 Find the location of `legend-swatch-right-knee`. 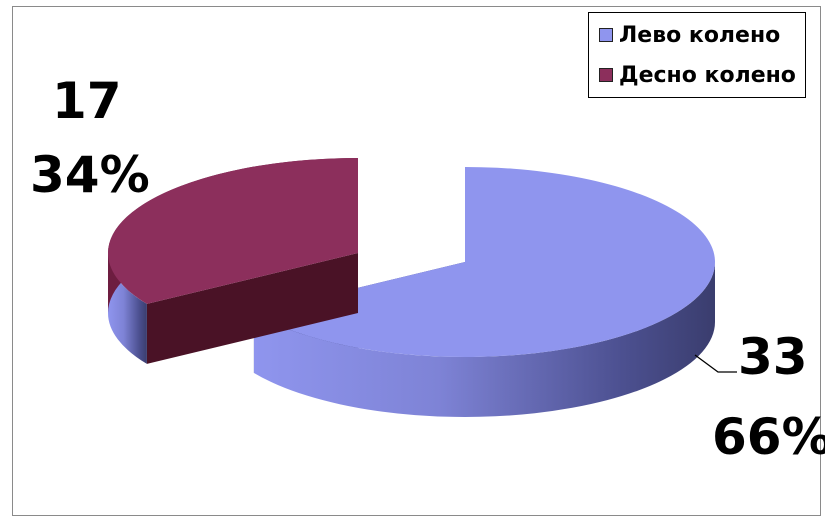

legend-swatch-right-knee is located at coordinates (606, 75).